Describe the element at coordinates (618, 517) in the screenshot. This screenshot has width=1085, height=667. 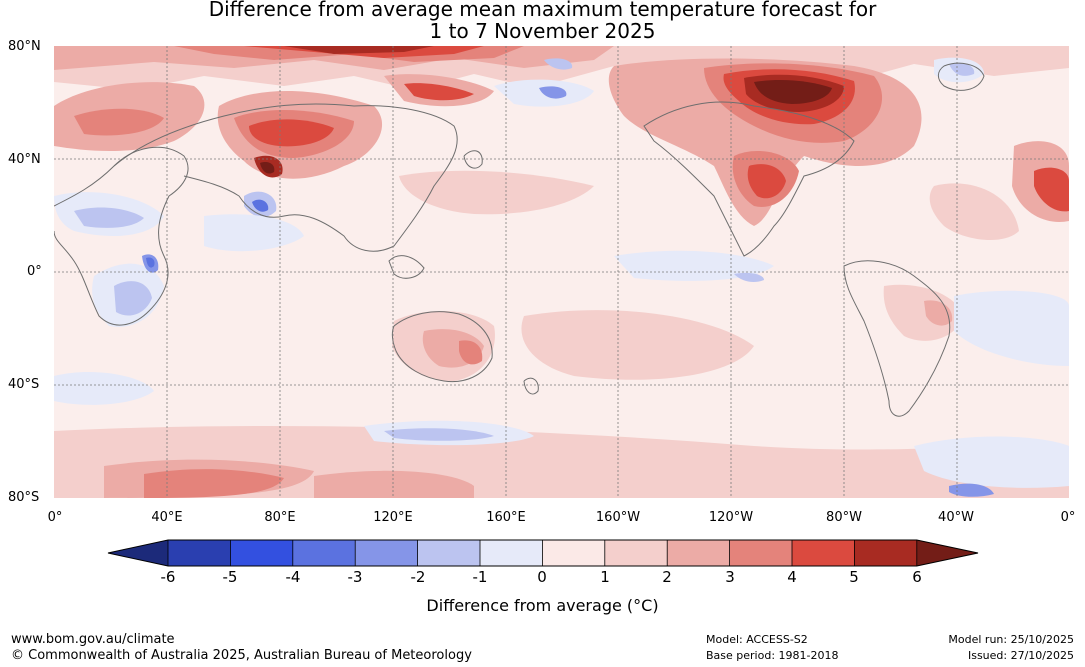
I see `lon-label-160w: 160°W` at that location.